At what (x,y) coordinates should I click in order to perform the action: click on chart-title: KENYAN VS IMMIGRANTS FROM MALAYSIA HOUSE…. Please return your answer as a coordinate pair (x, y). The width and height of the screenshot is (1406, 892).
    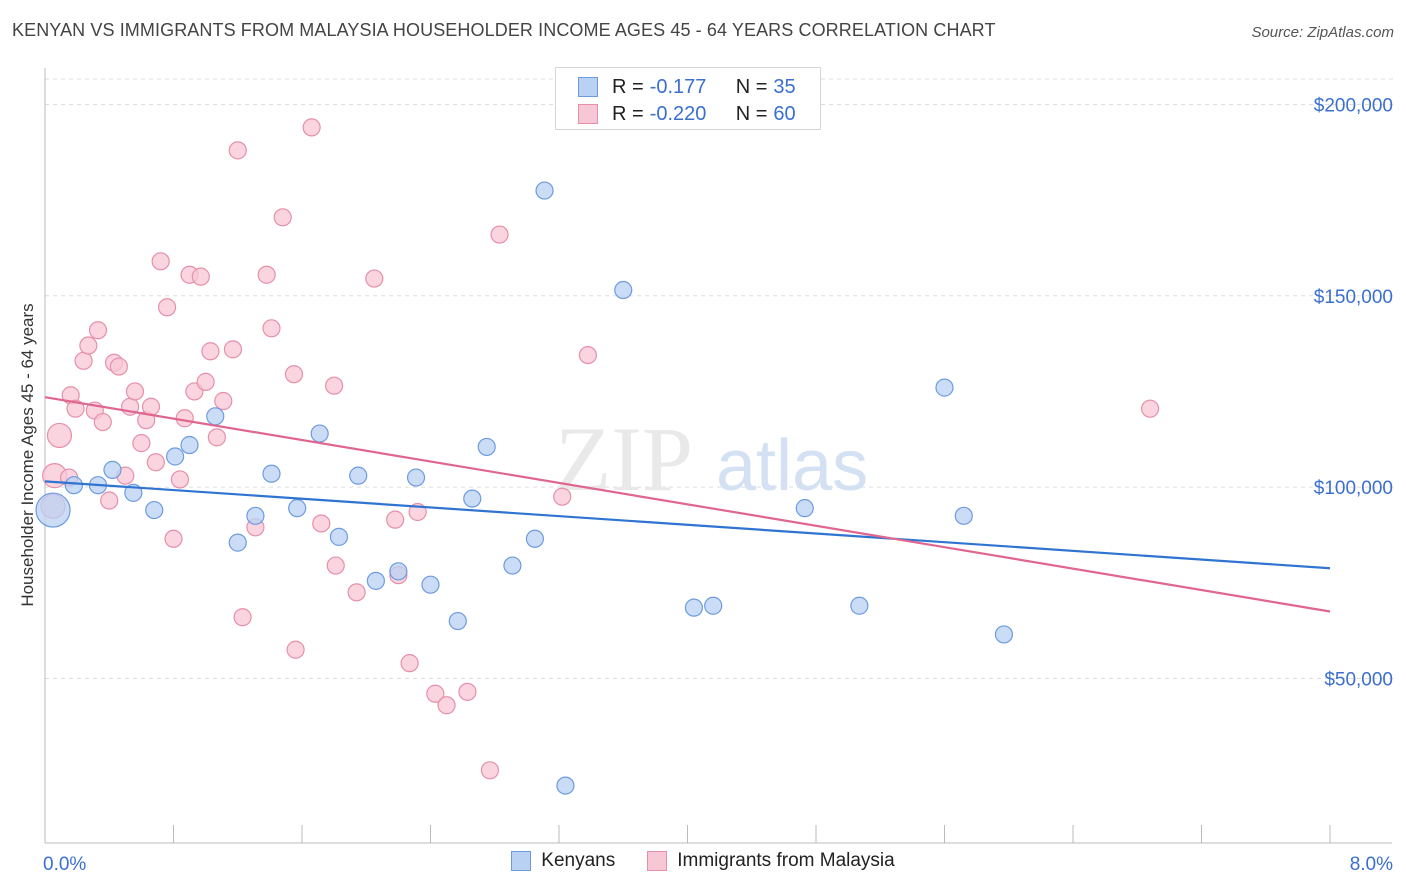
    Looking at the image, I should click on (504, 30).